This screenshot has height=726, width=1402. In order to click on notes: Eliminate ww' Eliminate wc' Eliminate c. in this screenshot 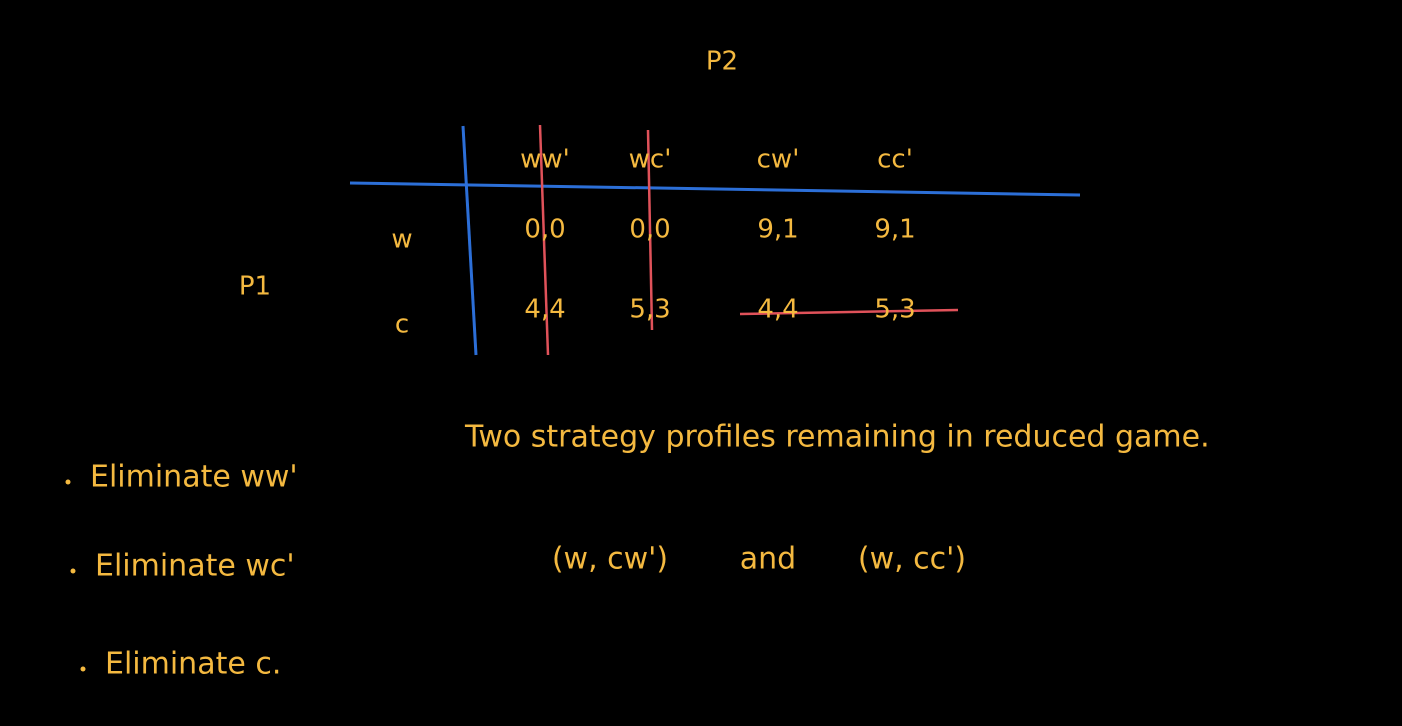, I will do `click(181, 571)`.